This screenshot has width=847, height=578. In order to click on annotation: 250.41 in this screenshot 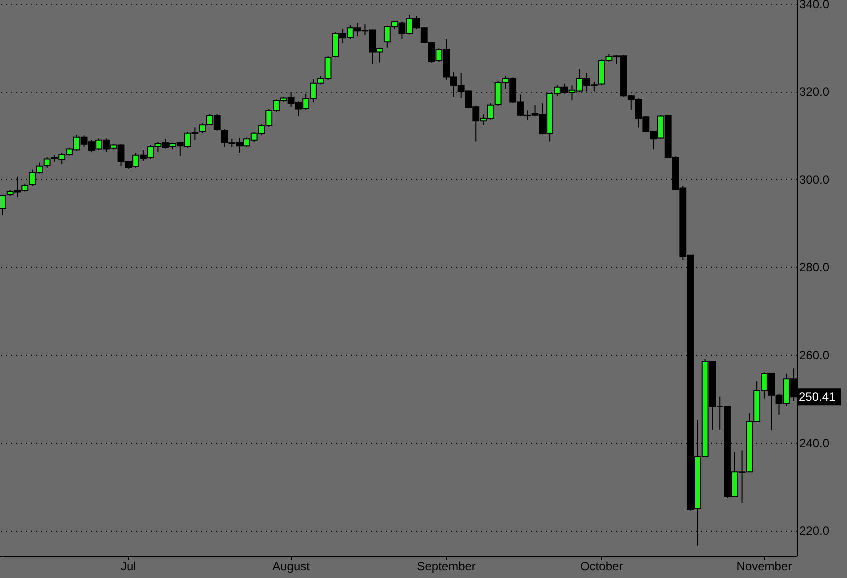, I will do `click(817, 397)`.